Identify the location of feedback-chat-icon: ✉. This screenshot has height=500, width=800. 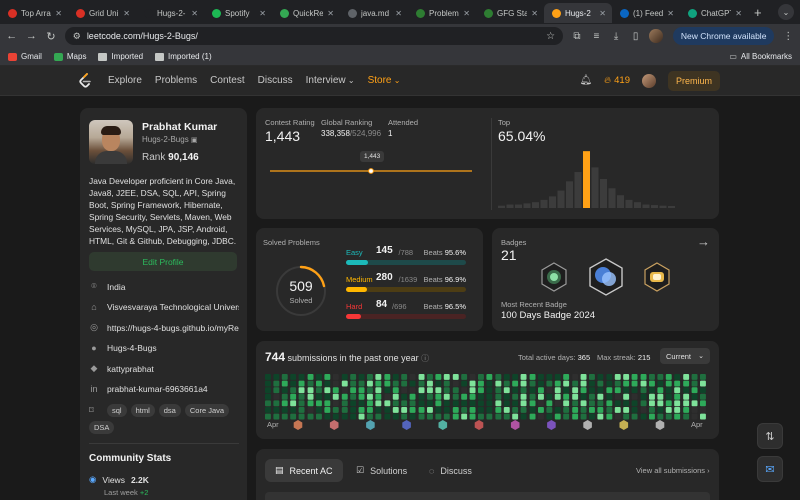
(770, 469).